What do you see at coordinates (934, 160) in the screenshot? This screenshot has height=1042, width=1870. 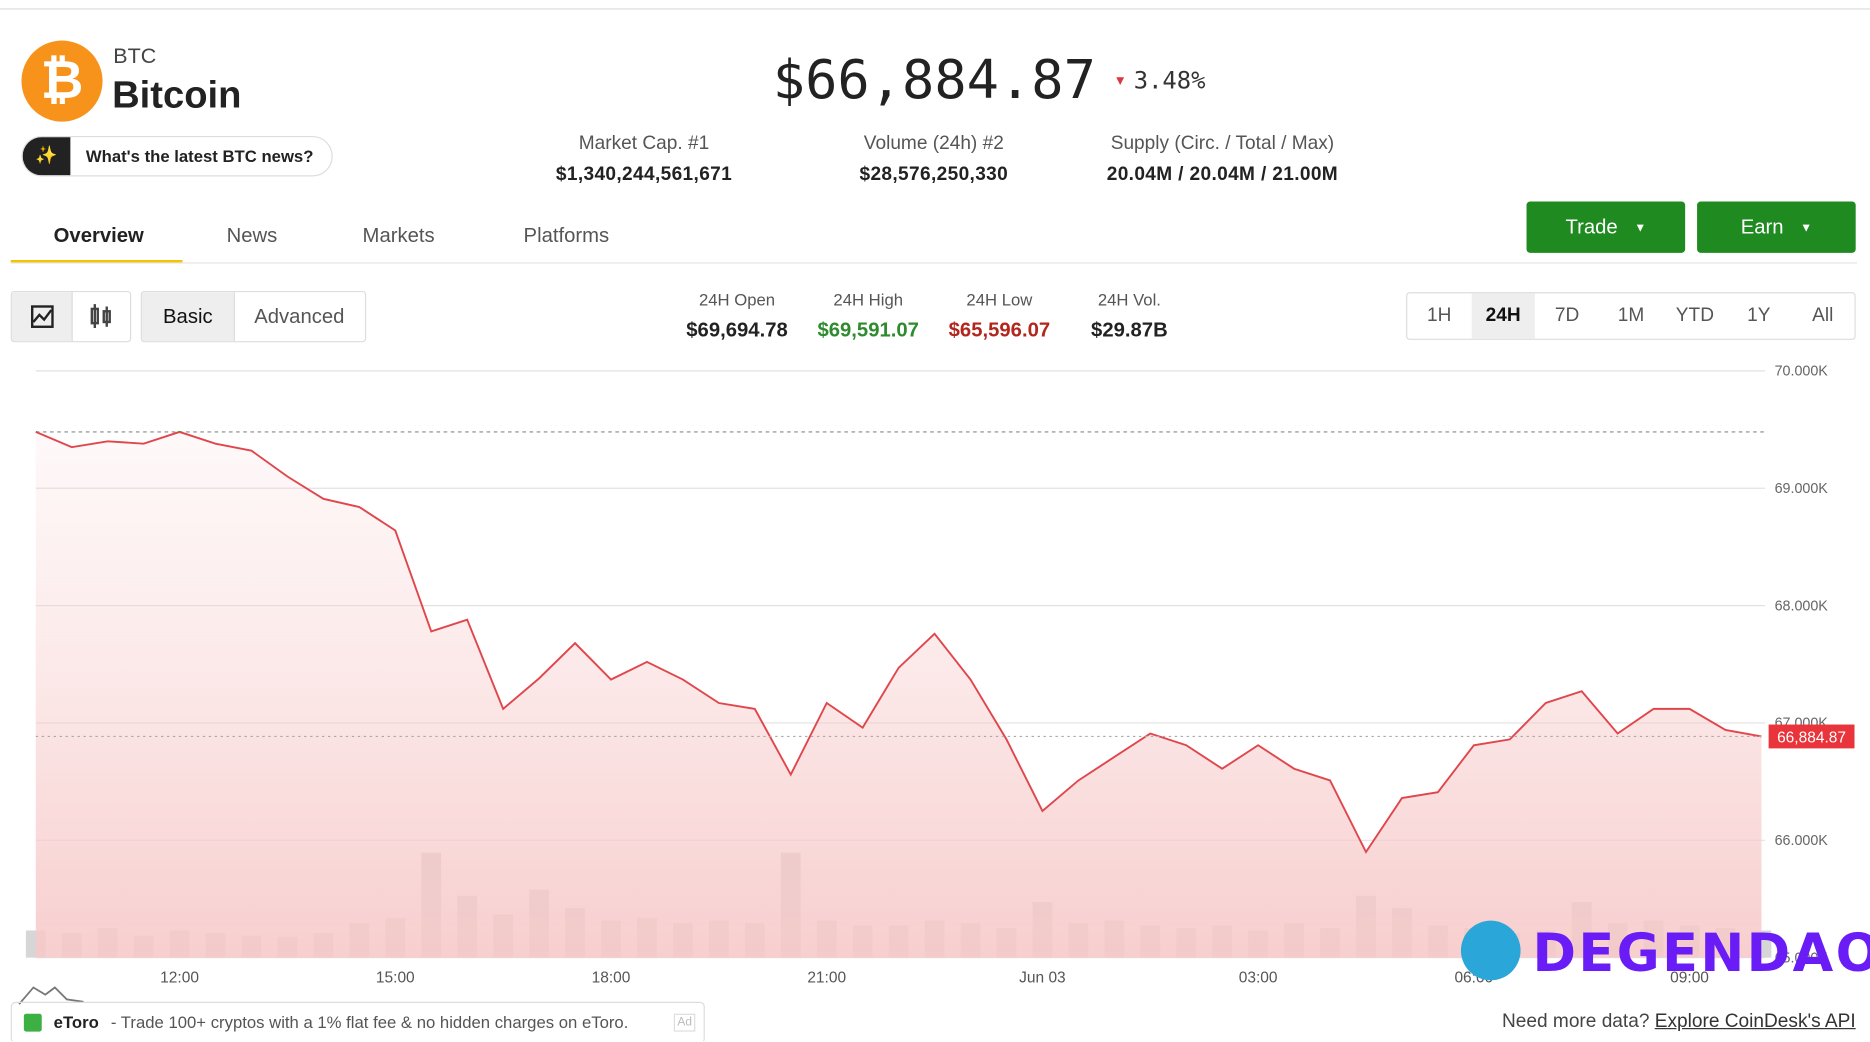 I see `stat: Volume (24h) #2 $28,576,250,330` at bounding box center [934, 160].